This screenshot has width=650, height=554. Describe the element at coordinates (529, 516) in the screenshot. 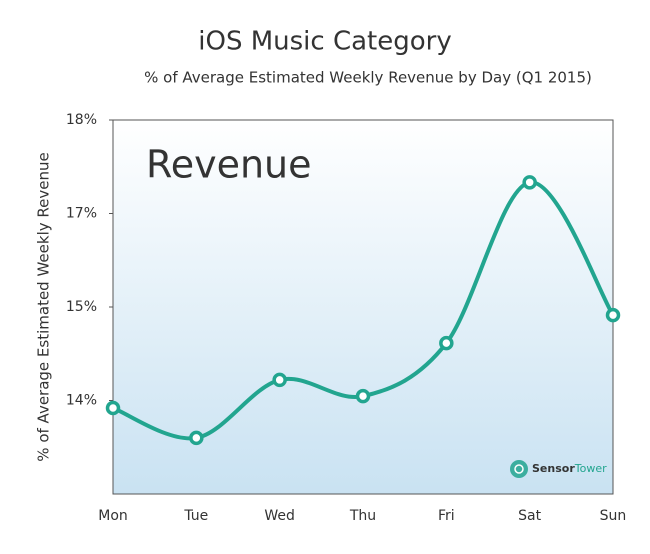

I see `x-tick-label: Sat` at that location.